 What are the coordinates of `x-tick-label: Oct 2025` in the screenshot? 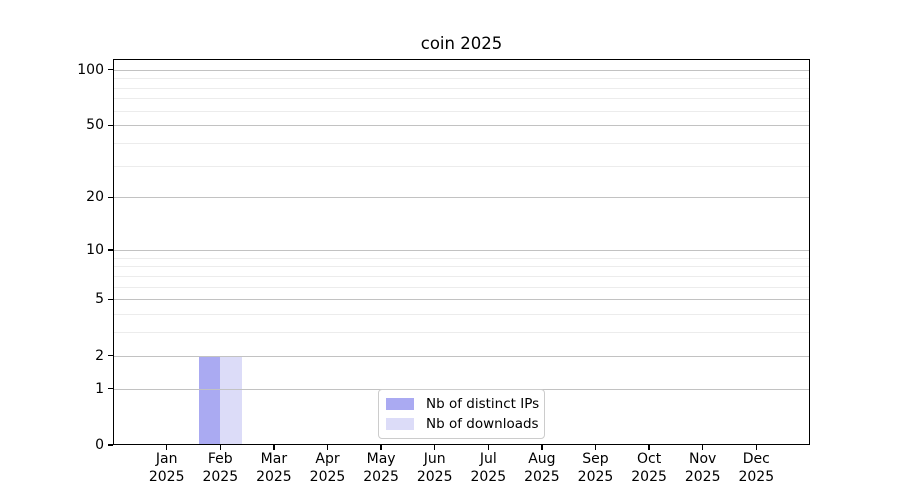 It's located at (649, 468).